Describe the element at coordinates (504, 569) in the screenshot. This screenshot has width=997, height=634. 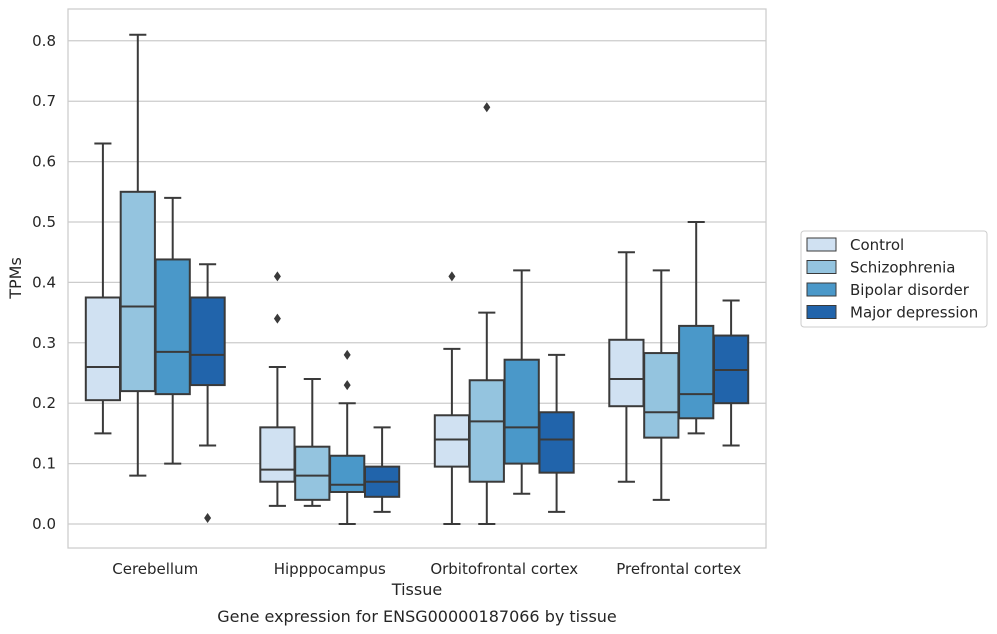
I see `x-tick-label: Orbitofrontal cortex` at that location.